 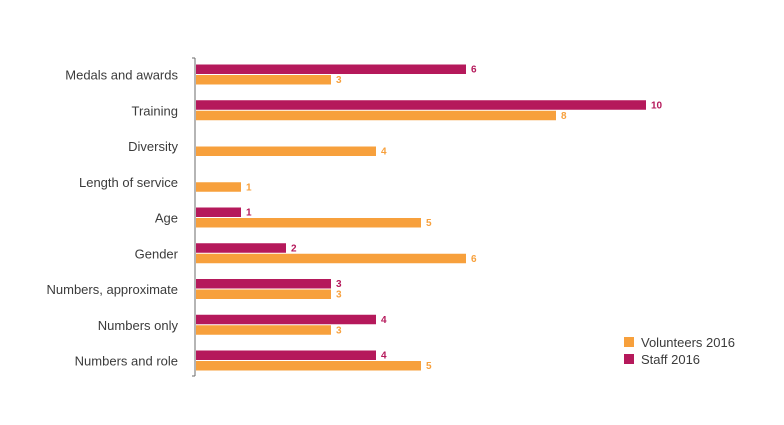 What do you see at coordinates (153, 146) in the screenshot?
I see `category-label: Diversity` at bounding box center [153, 146].